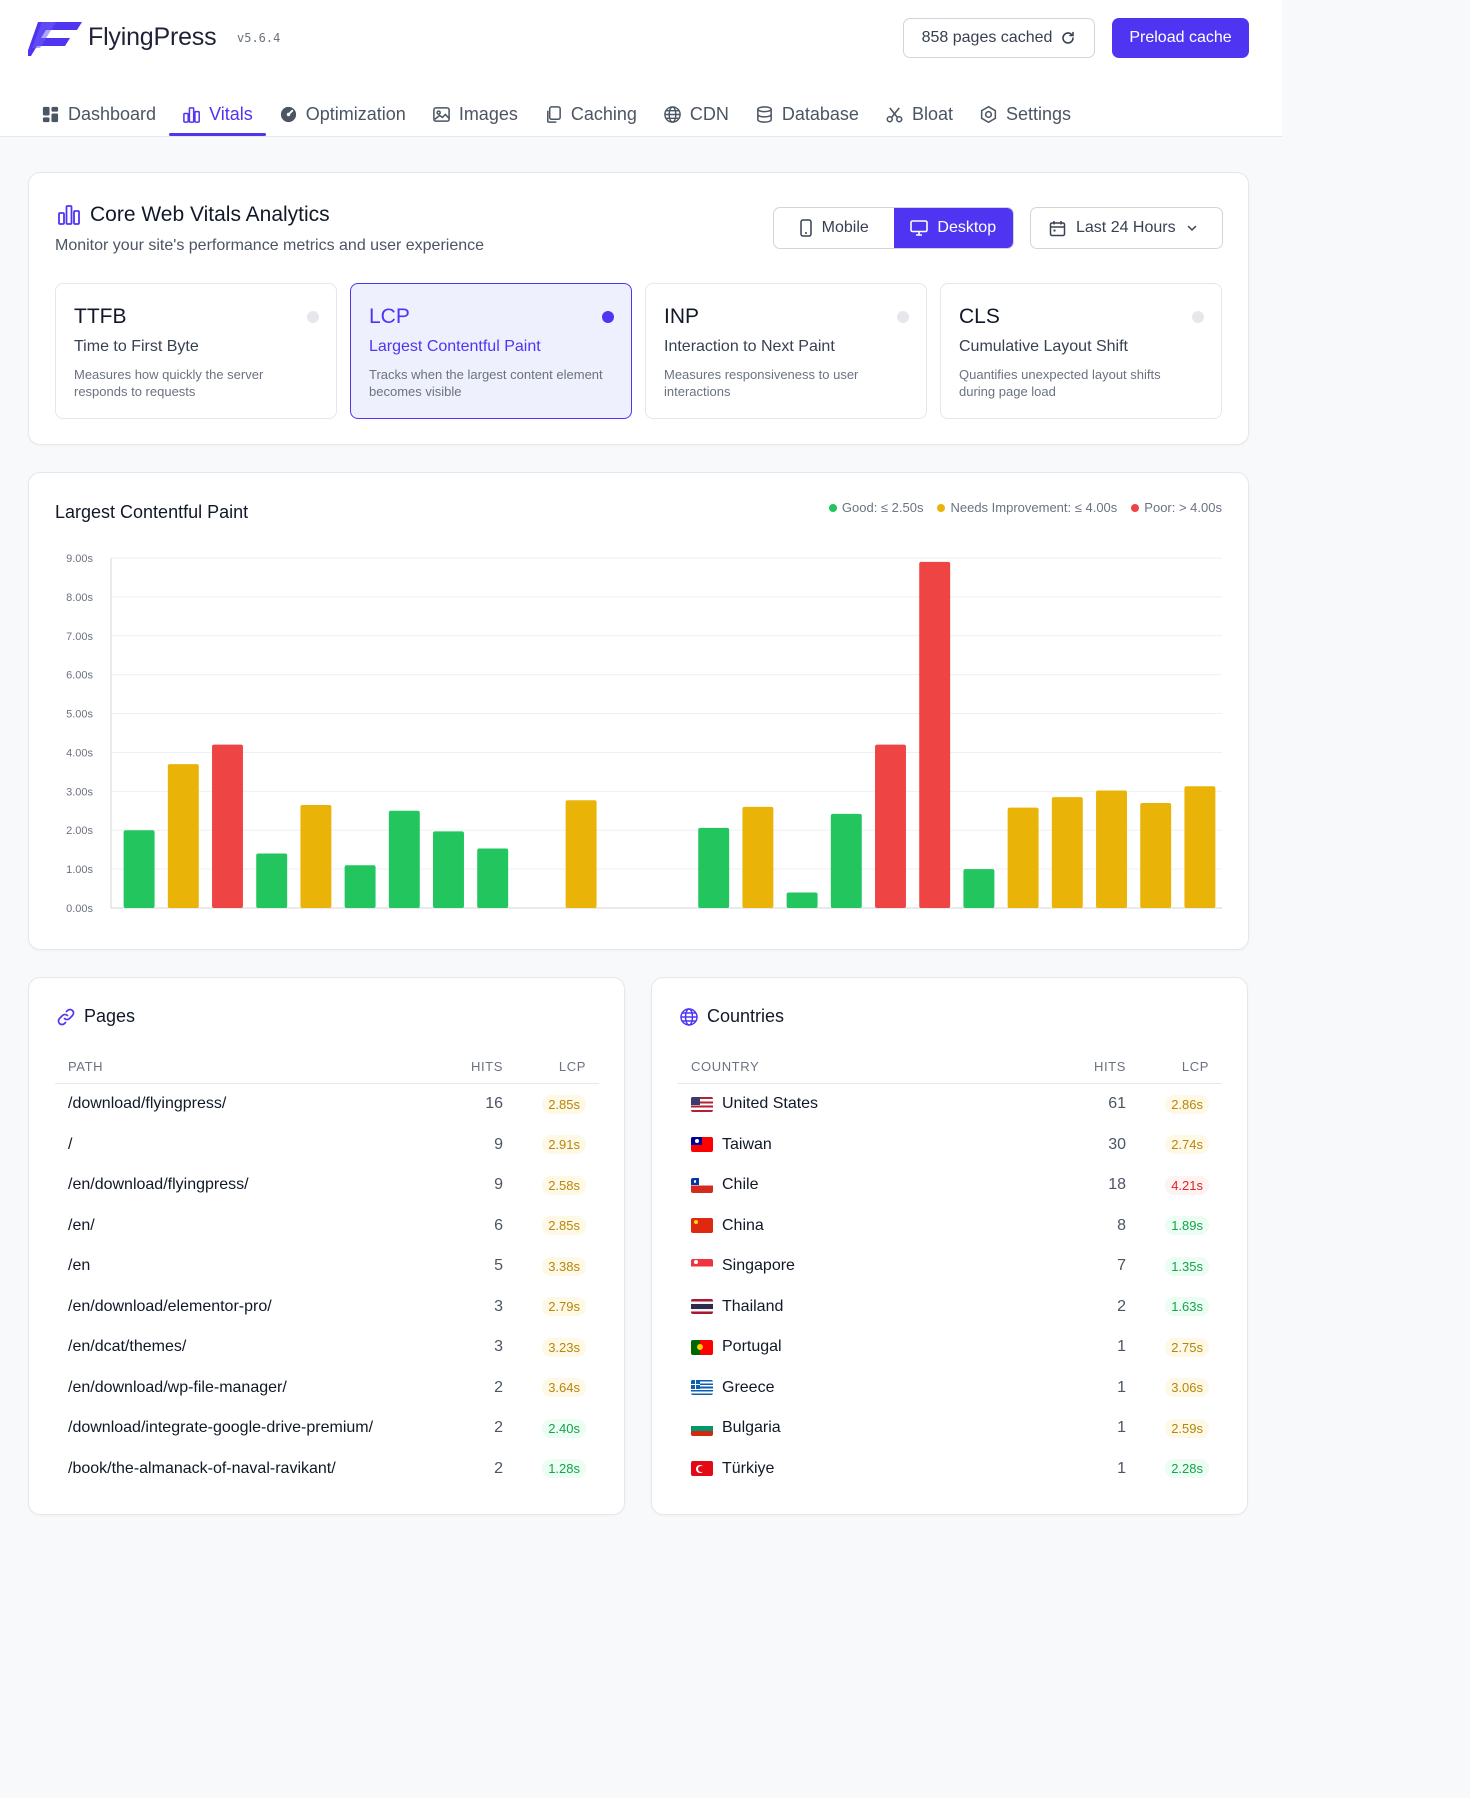 The height and width of the screenshot is (1798, 1470). Describe the element at coordinates (498, 1468) in the screenshot. I see `page-hits: 2` at that location.